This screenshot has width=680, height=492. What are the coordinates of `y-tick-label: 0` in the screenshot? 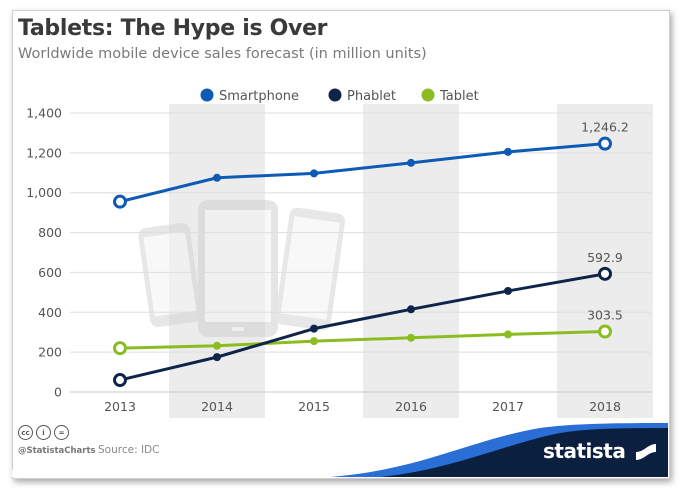 It's located at (58, 392).